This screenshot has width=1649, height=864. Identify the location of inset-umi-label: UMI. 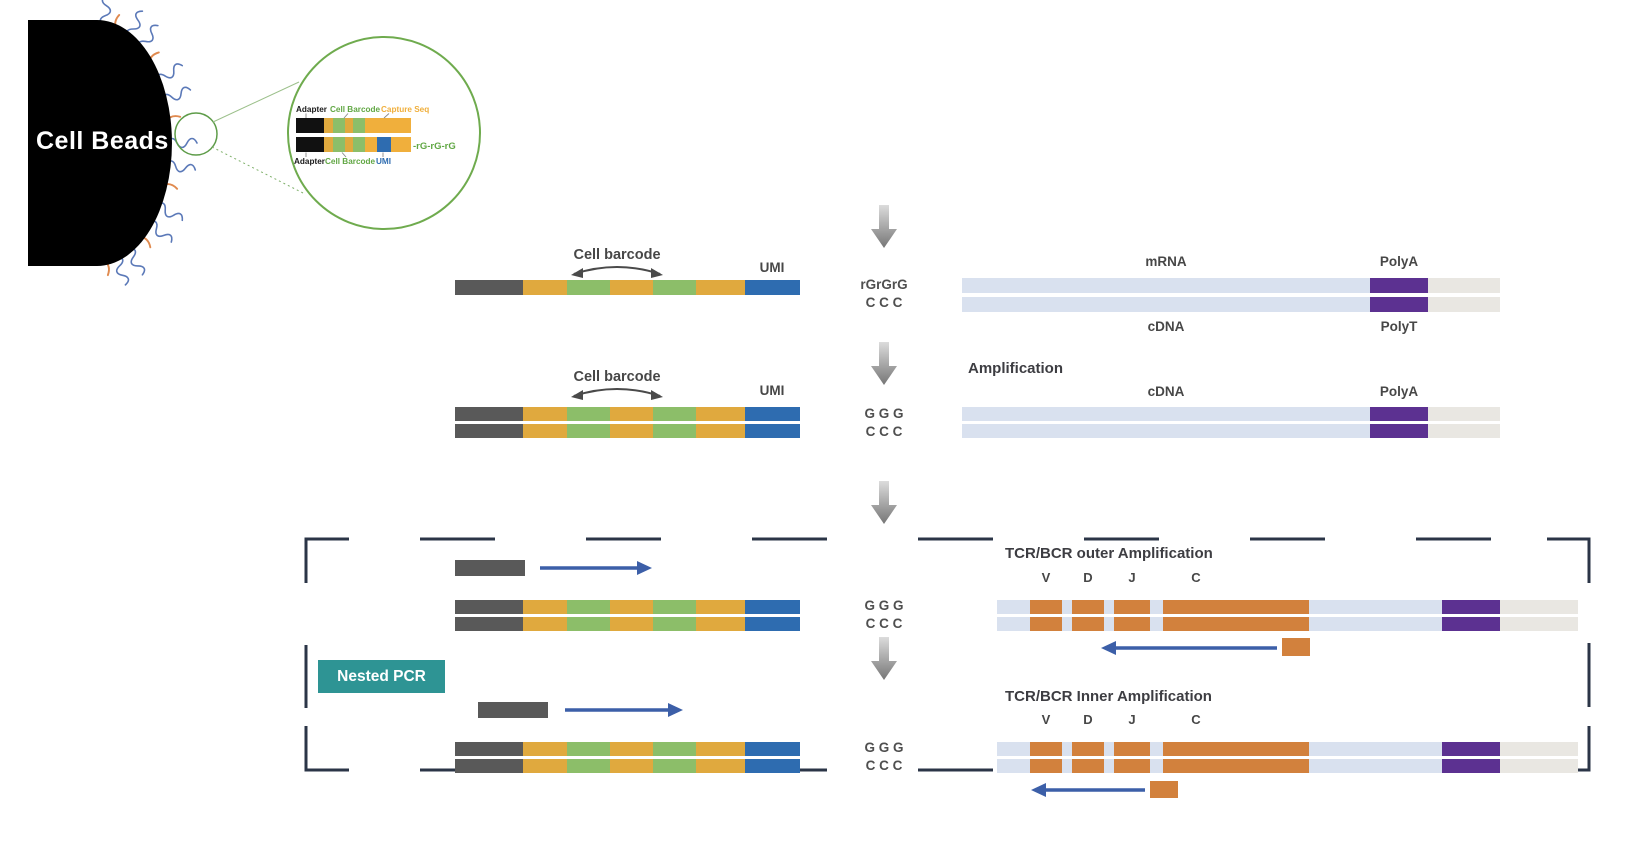
(383, 161).